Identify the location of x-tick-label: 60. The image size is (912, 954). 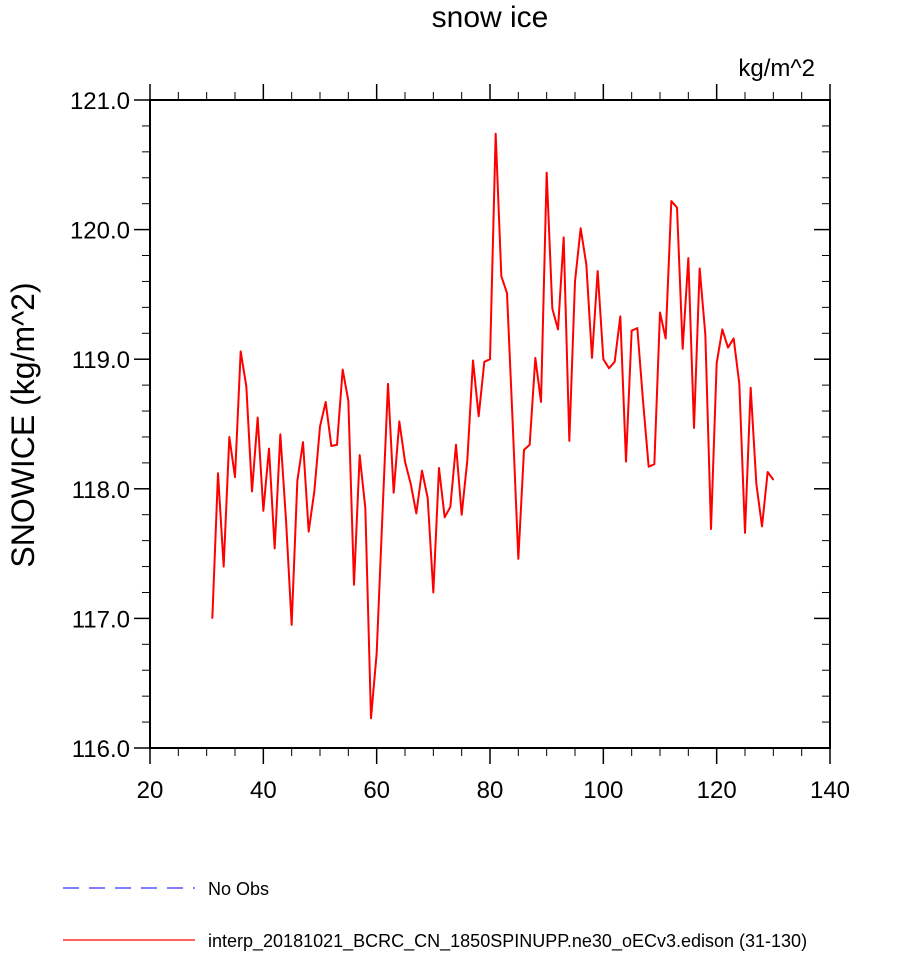
(376, 790).